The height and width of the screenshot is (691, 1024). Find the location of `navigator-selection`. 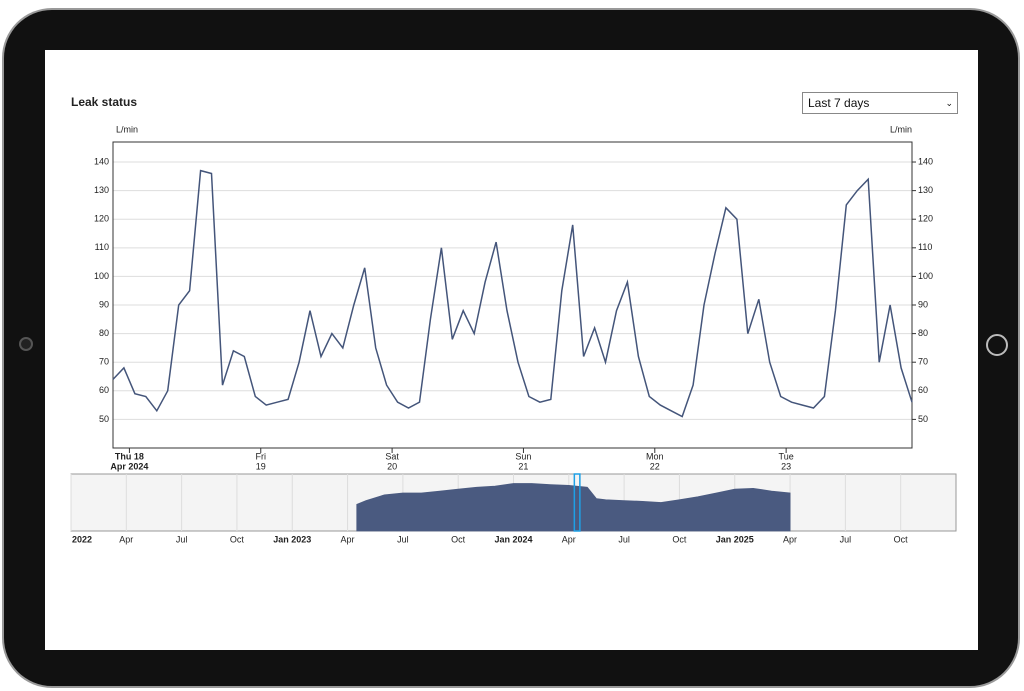

navigator-selection is located at coordinates (577, 502).